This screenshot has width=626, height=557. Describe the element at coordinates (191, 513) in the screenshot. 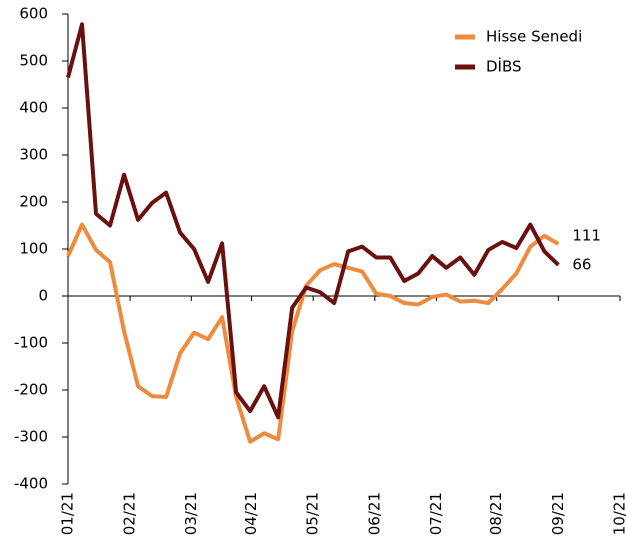

I see `x-tick-label: 03/21` at that location.